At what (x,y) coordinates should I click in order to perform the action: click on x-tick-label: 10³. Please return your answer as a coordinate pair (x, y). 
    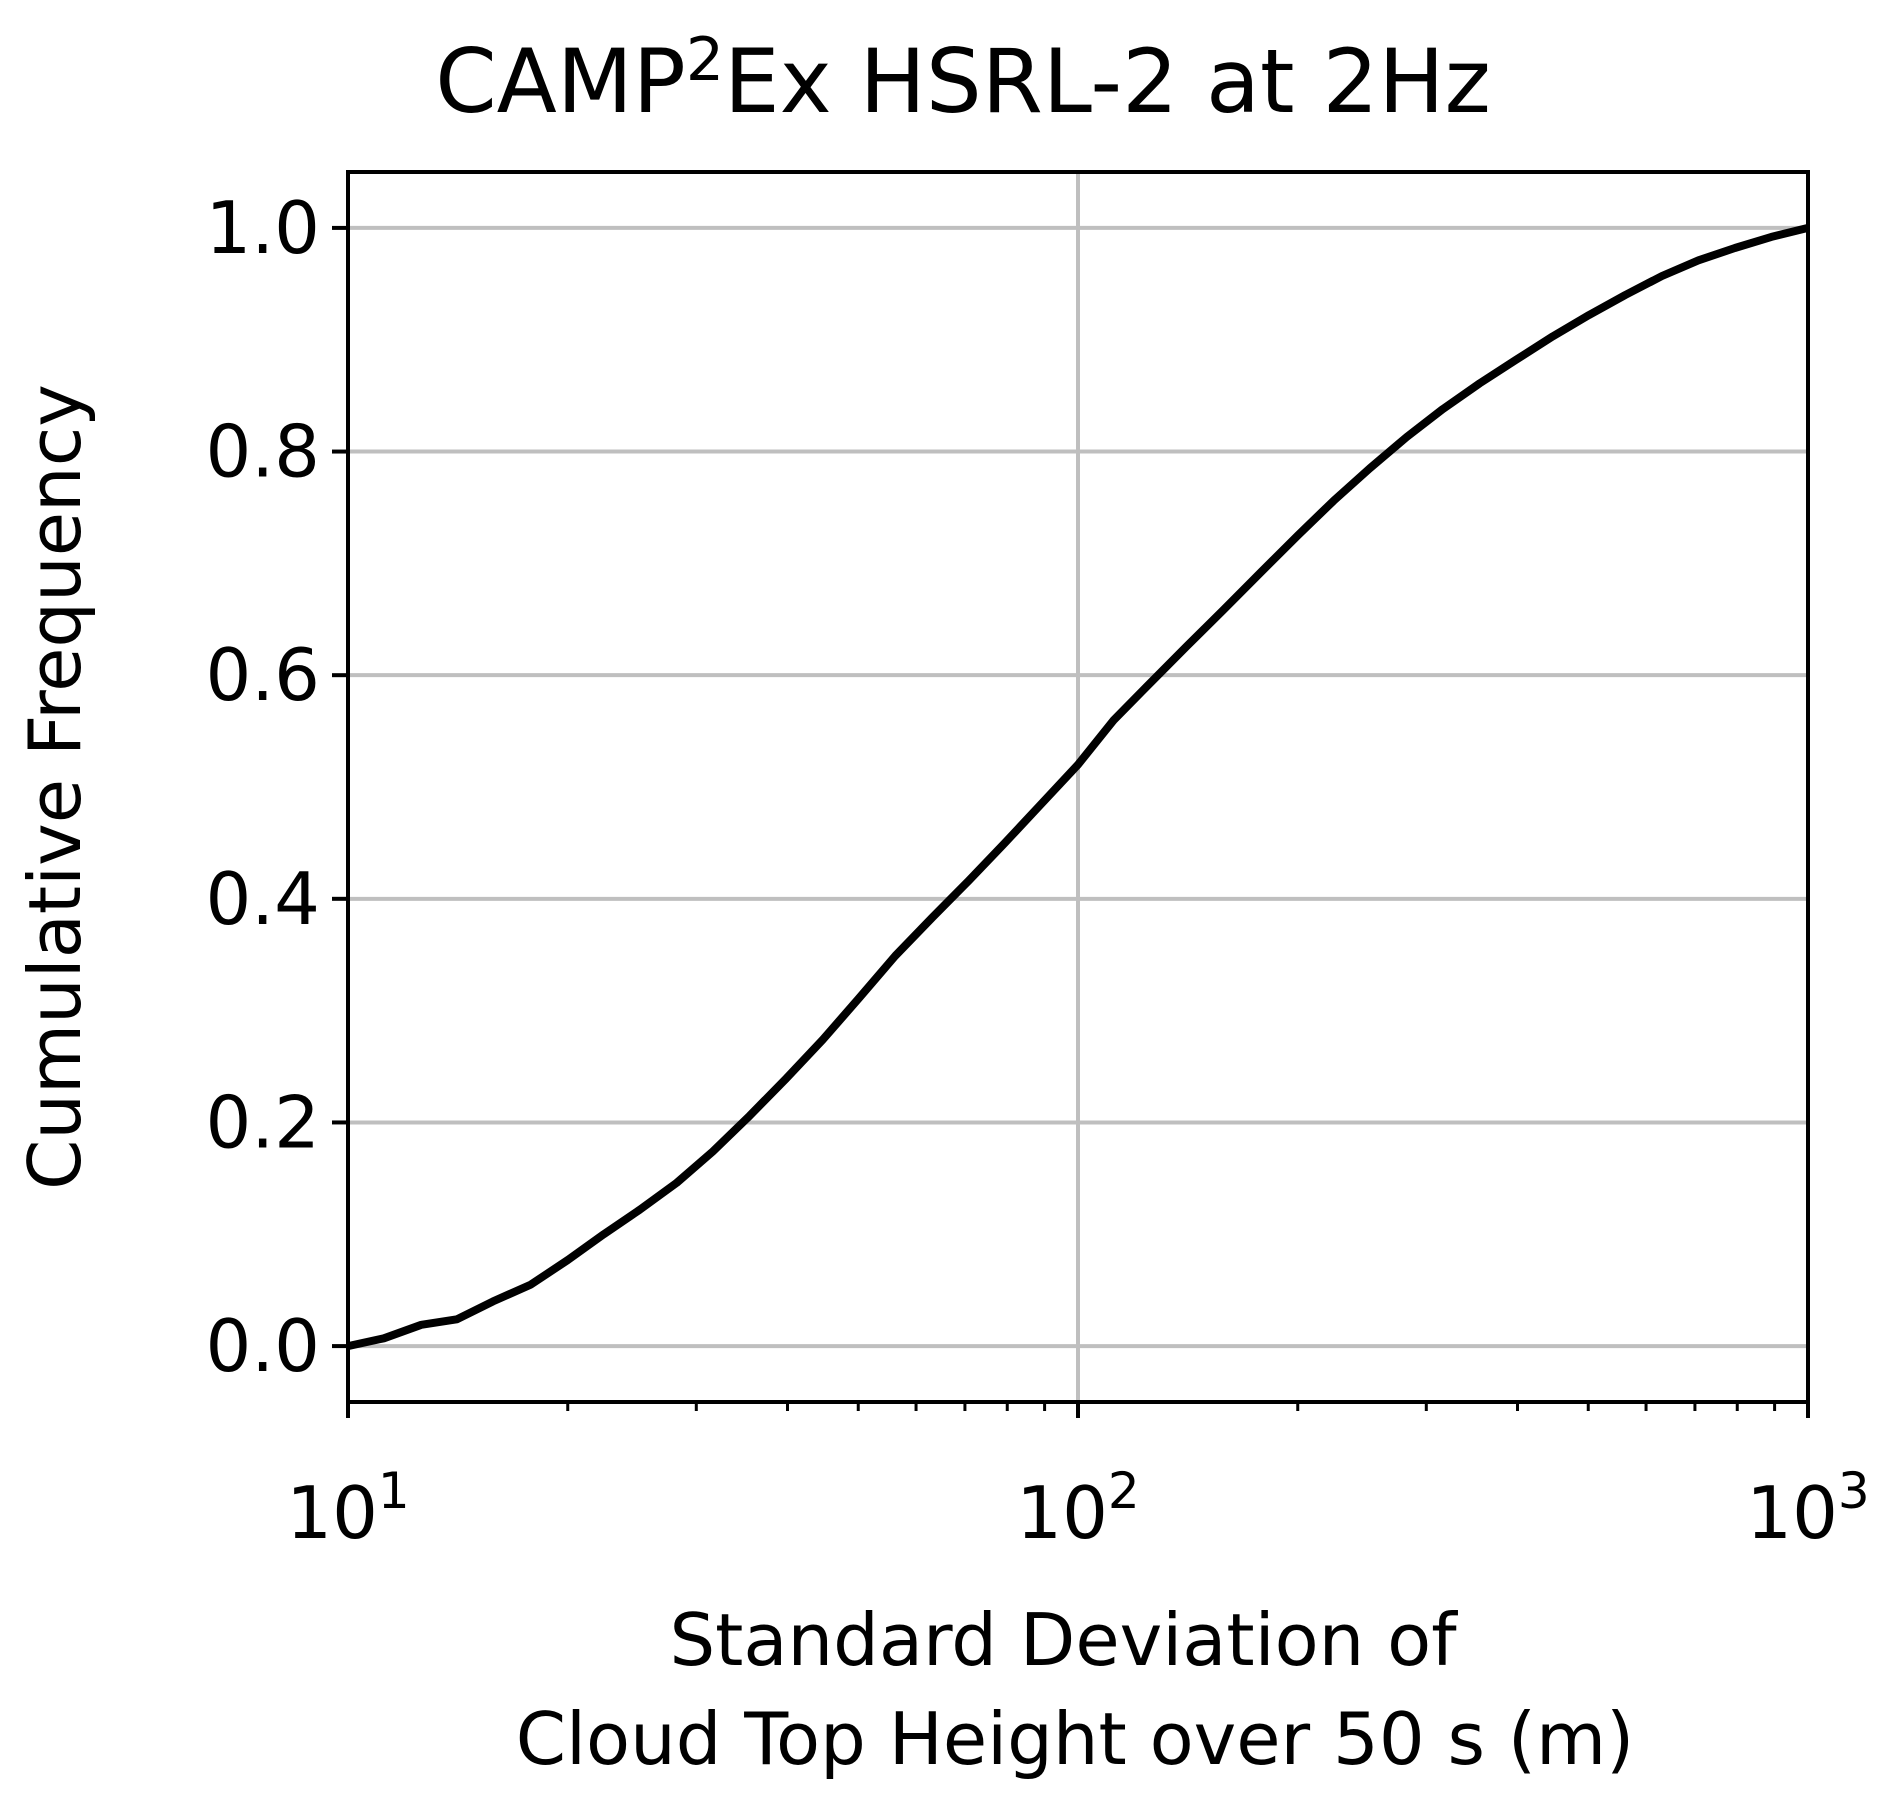
    Looking at the image, I should click on (1807, 1508).